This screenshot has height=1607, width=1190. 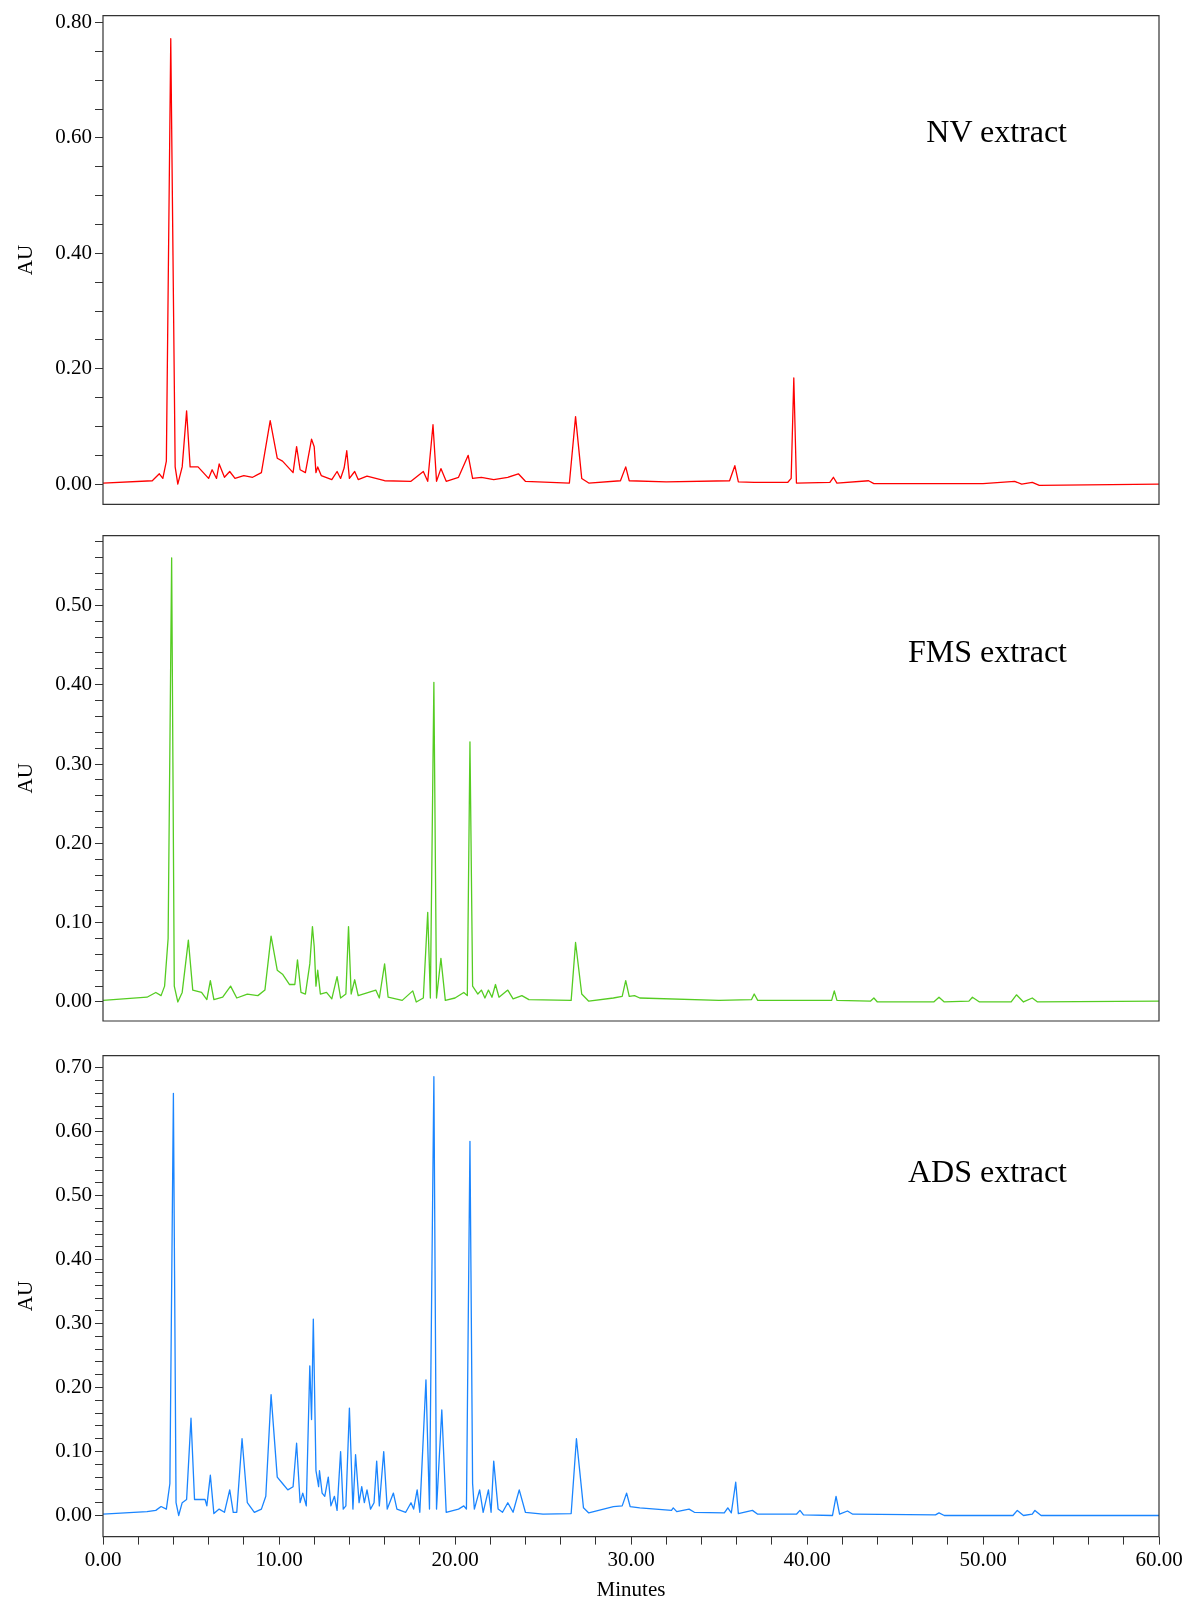 I want to click on x-axis-title: Minutes, so click(x=631, y=1588).